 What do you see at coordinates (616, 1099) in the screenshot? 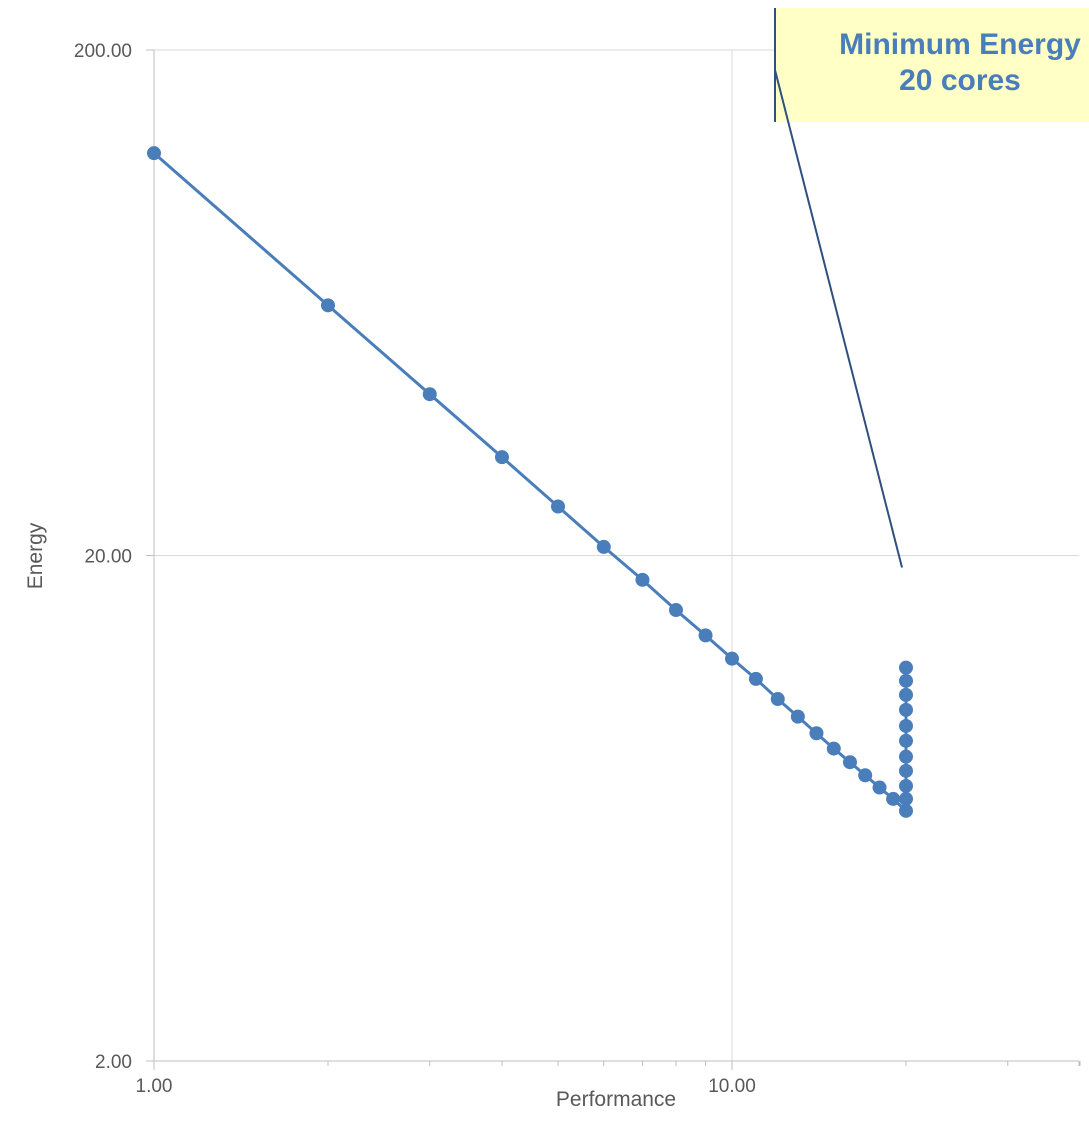
I see `x-axis-title: Performance` at bounding box center [616, 1099].